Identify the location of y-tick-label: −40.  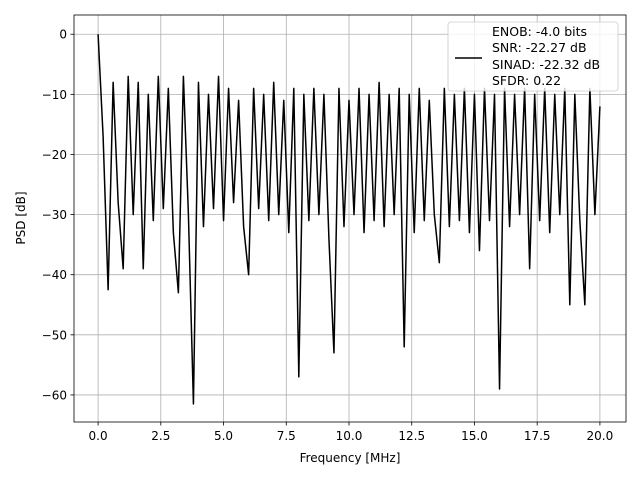
(54, 275).